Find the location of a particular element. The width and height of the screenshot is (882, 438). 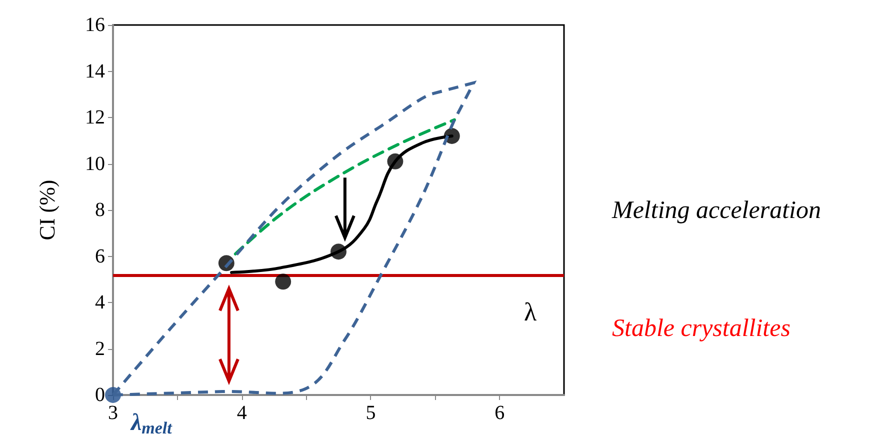

x-tick-label: 4 is located at coordinates (241, 413).